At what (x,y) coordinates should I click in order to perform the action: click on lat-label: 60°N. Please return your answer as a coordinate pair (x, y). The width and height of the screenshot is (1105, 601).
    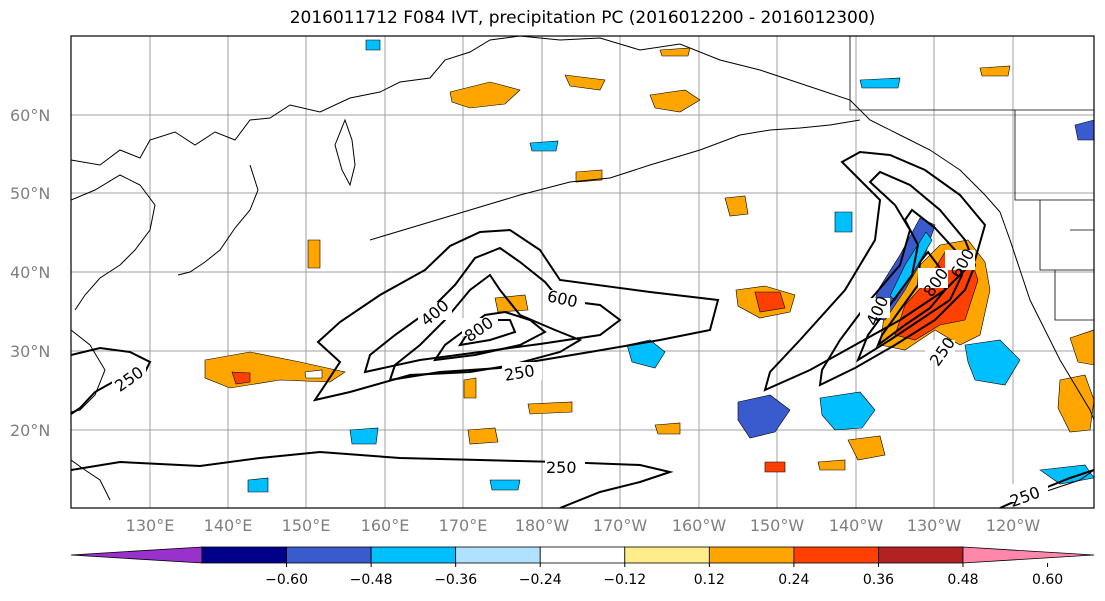
    Looking at the image, I should click on (30, 115).